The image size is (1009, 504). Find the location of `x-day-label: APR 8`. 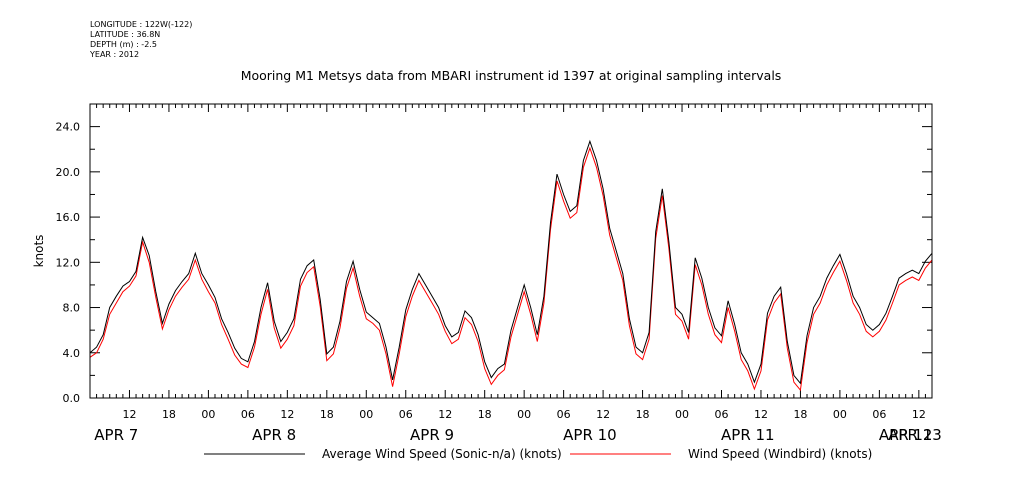

x-day-label: APR 8 is located at coordinates (274, 435).